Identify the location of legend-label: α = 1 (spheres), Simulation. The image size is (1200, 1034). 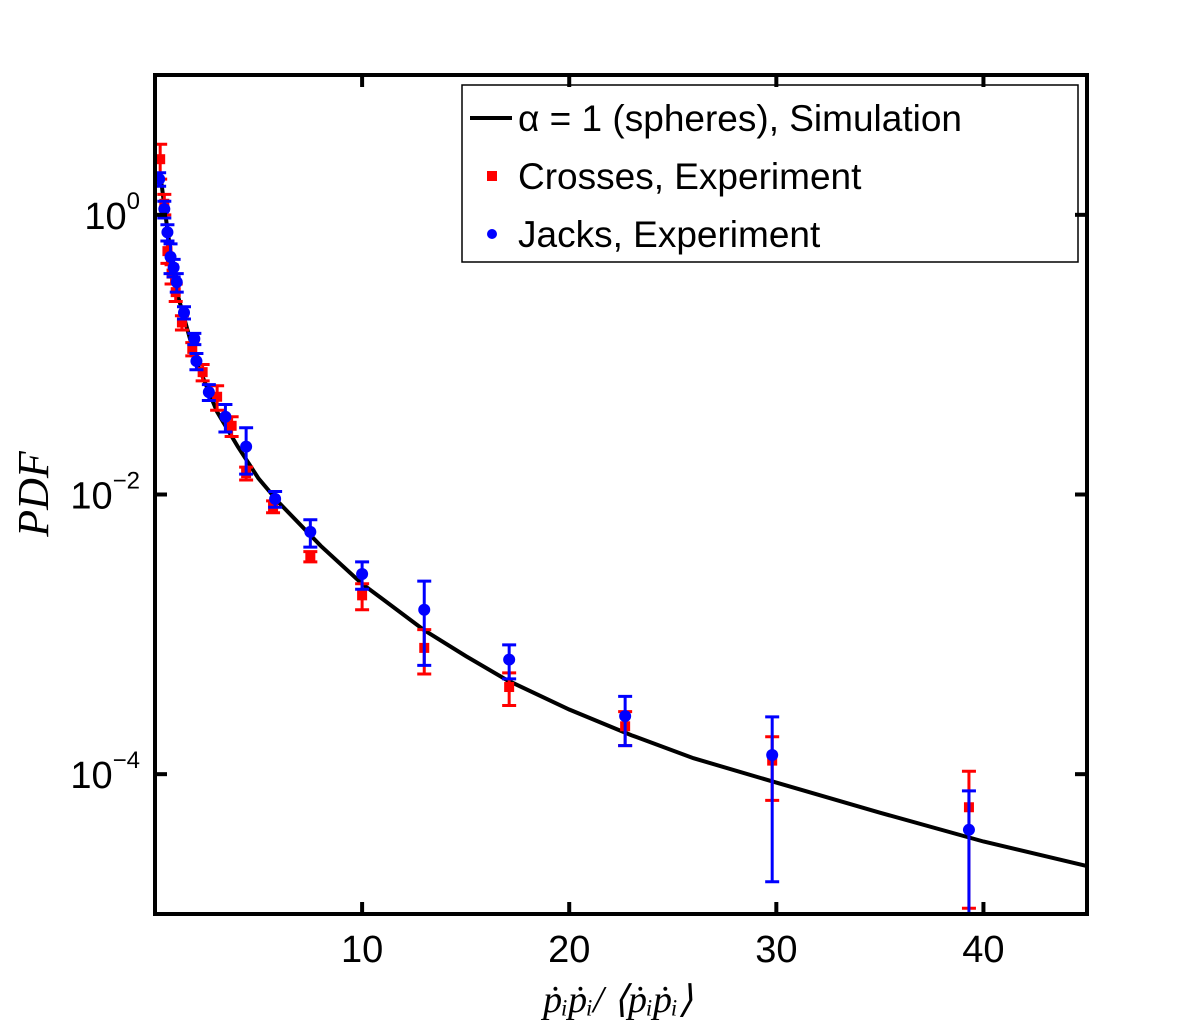
(740, 118).